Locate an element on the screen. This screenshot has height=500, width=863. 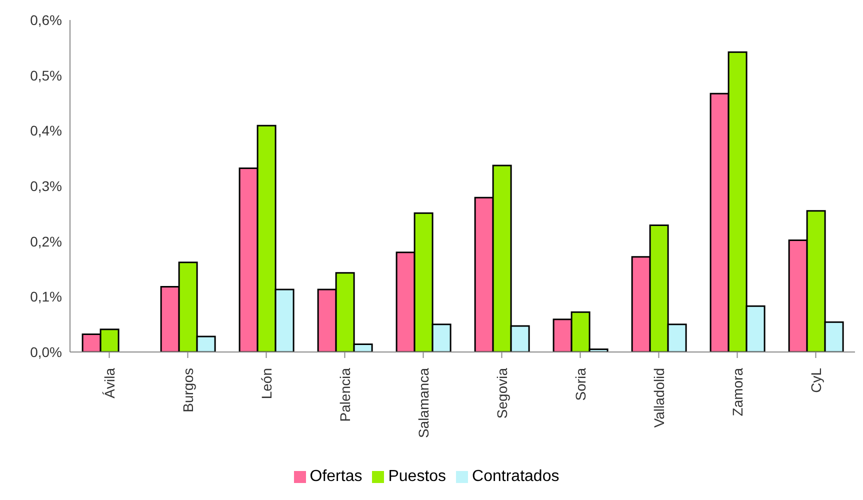
legend-label: Contratados is located at coordinates (516, 476).